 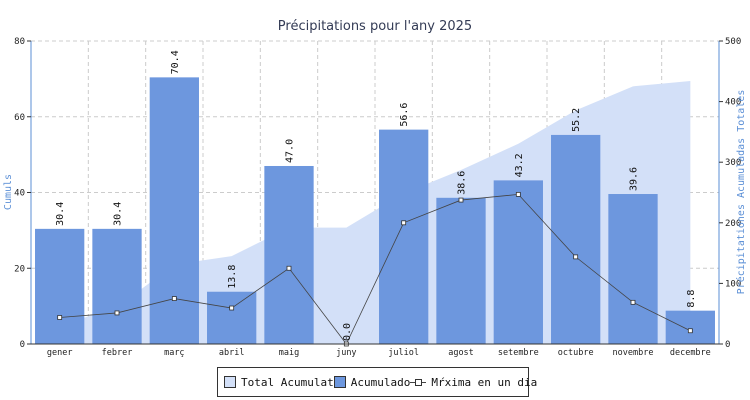 What do you see at coordinates (8, 192) in the screenshot?
I see `y-axis-left-label: Cumuls` at bounding box center [8, 192].